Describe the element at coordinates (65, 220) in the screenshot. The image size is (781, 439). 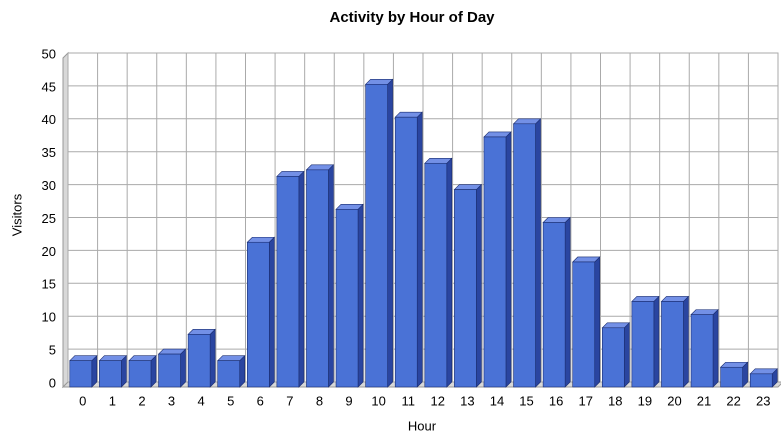
I see `left-wall` at that location.